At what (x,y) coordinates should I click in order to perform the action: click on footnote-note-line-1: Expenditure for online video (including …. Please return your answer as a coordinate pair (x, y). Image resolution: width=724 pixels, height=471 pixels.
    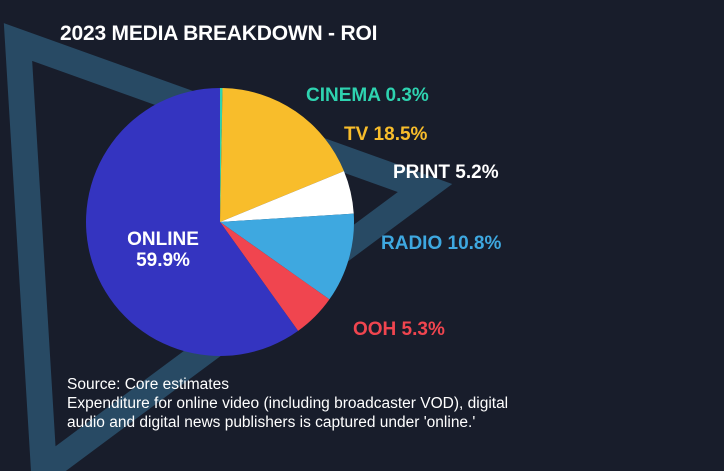
    Looking at the image, I should click on (288, 403).